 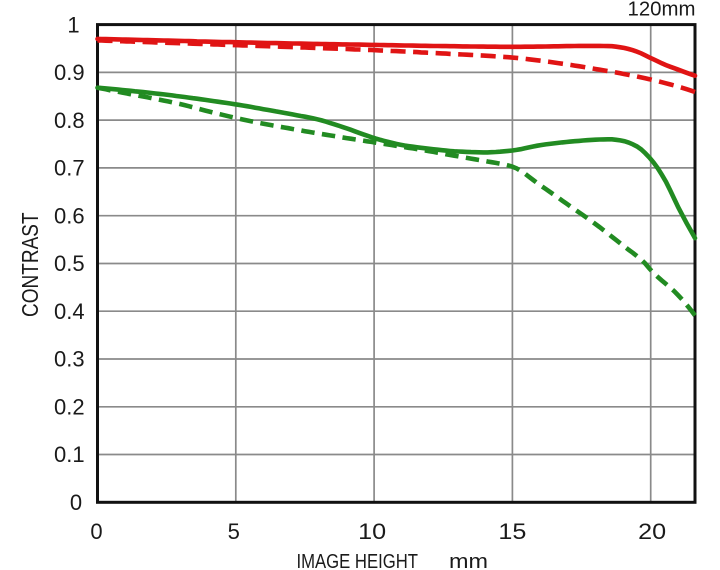 I want to click on svg-text: 0.5, so click(x=69, y=263).